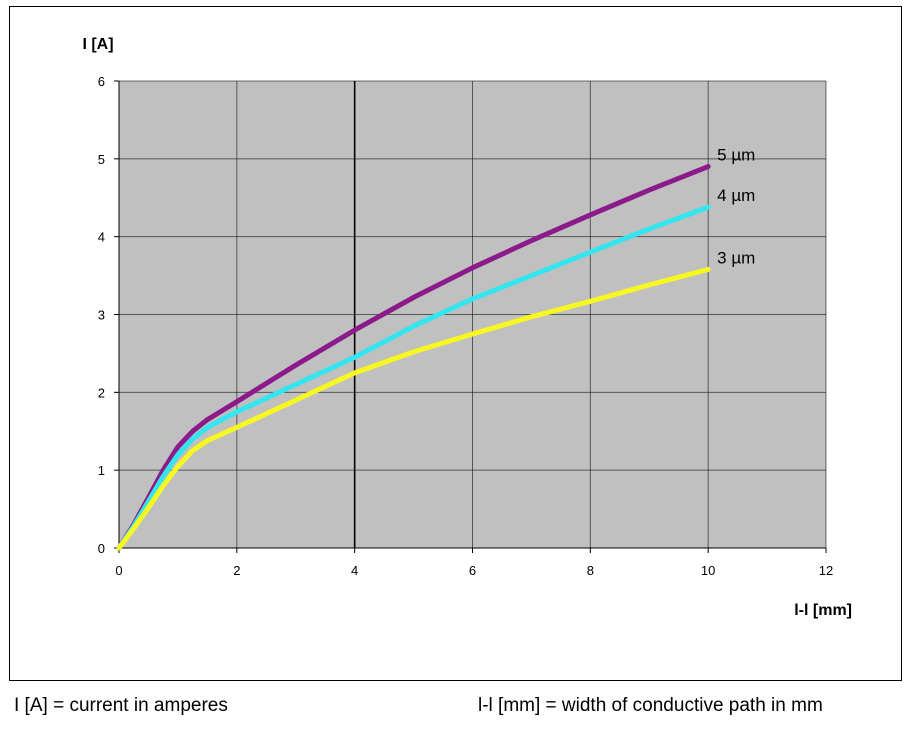  Describe the element at coordinates (101, 470) in the screenshot. I see `y-tick-label: 1` at that location.